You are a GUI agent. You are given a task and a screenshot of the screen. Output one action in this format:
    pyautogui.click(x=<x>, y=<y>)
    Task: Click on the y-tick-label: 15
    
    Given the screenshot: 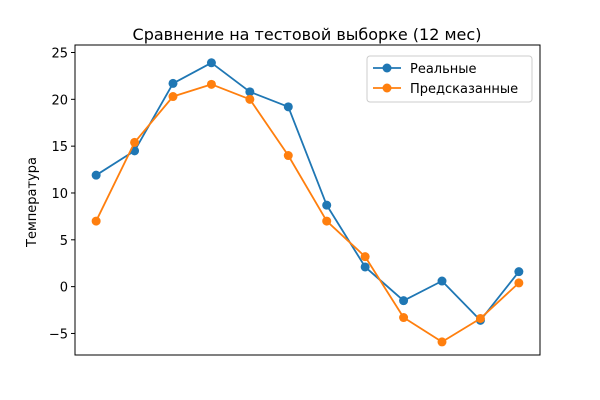 What is the action you would take?
    pyautogui.click(x=59, y=147)
    